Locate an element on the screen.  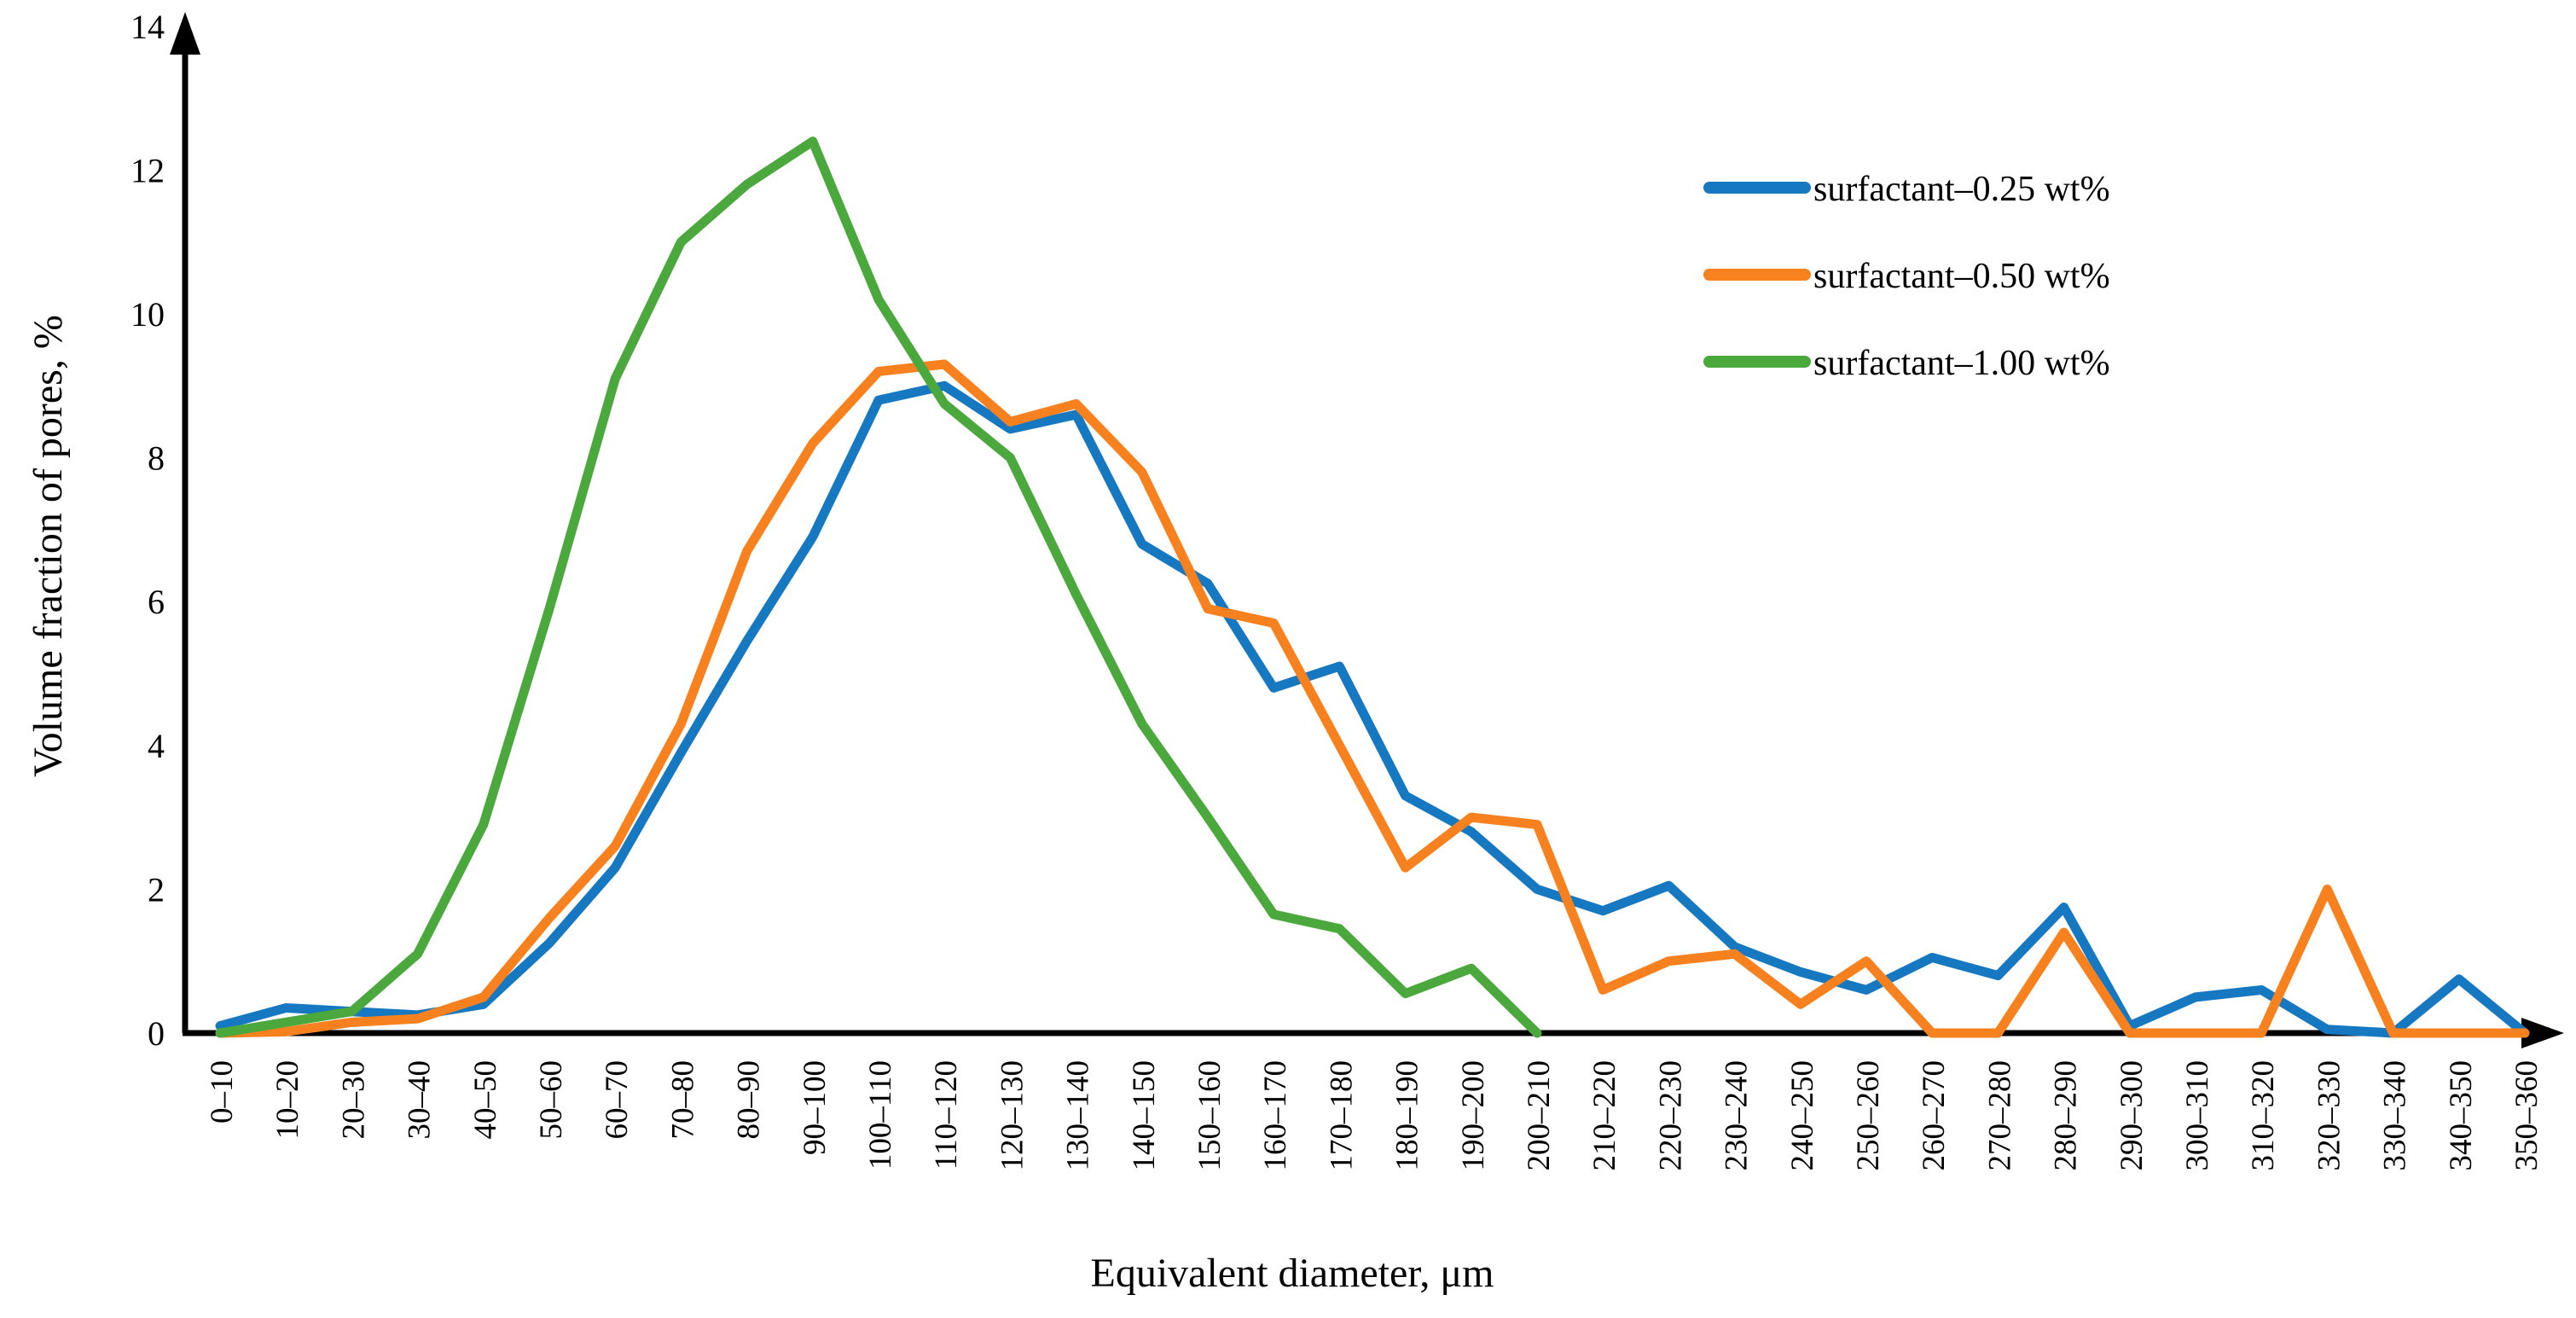
x-tick-label: 130–140 is located at coordinates (1078, 1115).